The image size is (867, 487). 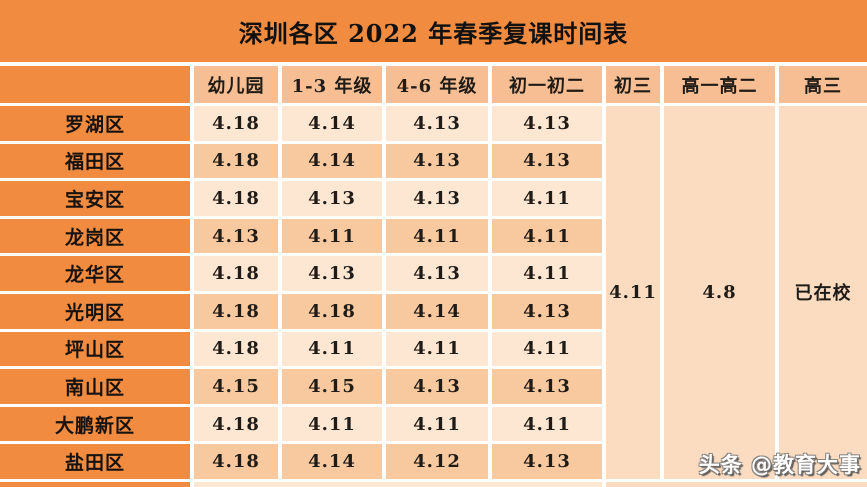 What do you see at coordinates (437, 84) in the screenshot?
I see `column-header-grade-4-6: 4-6 年级` at bounding box center [437, 84].